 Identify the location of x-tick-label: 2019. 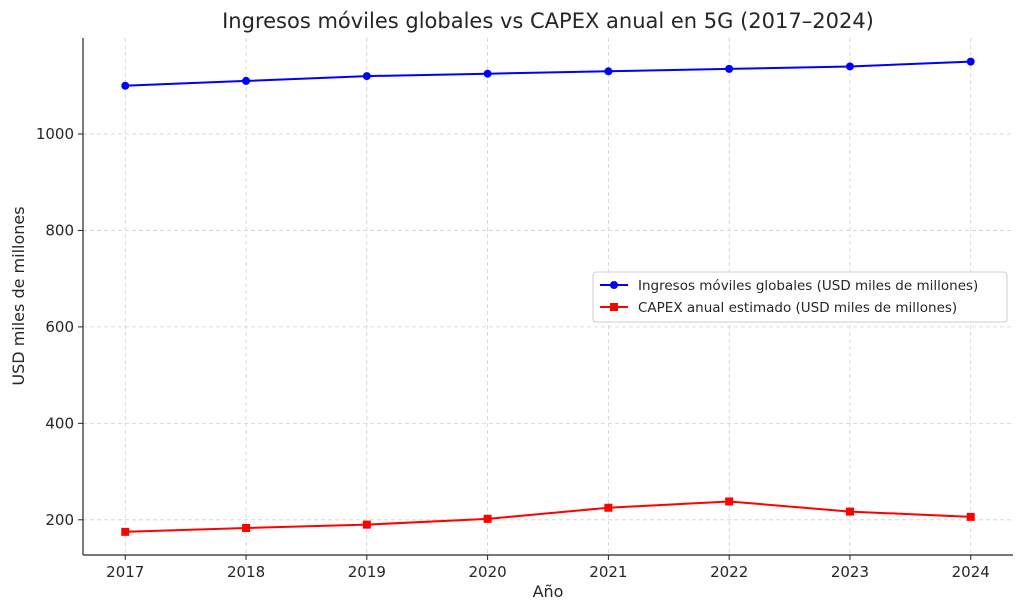
(367, 572).